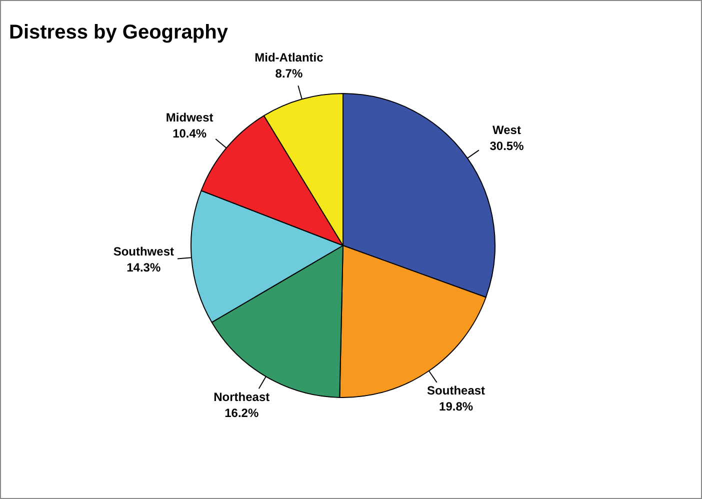 The width and height of the screenshot is (702, 499). What do you see at coordinates (143, 267) in the screenshot?
I see `data-label: 14.3%` at bounding box center [143, 267].